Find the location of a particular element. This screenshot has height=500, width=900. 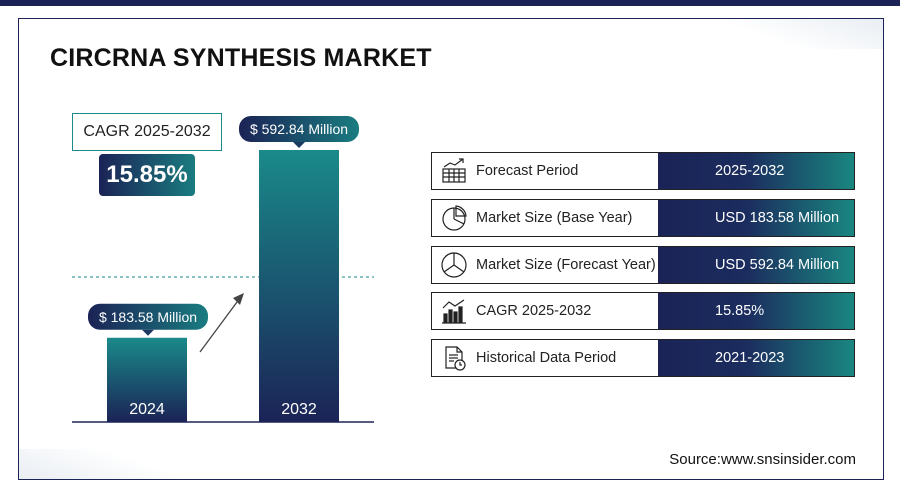

source-credit: Source:www.snsinsider.com is located at coordinates (762, 459).